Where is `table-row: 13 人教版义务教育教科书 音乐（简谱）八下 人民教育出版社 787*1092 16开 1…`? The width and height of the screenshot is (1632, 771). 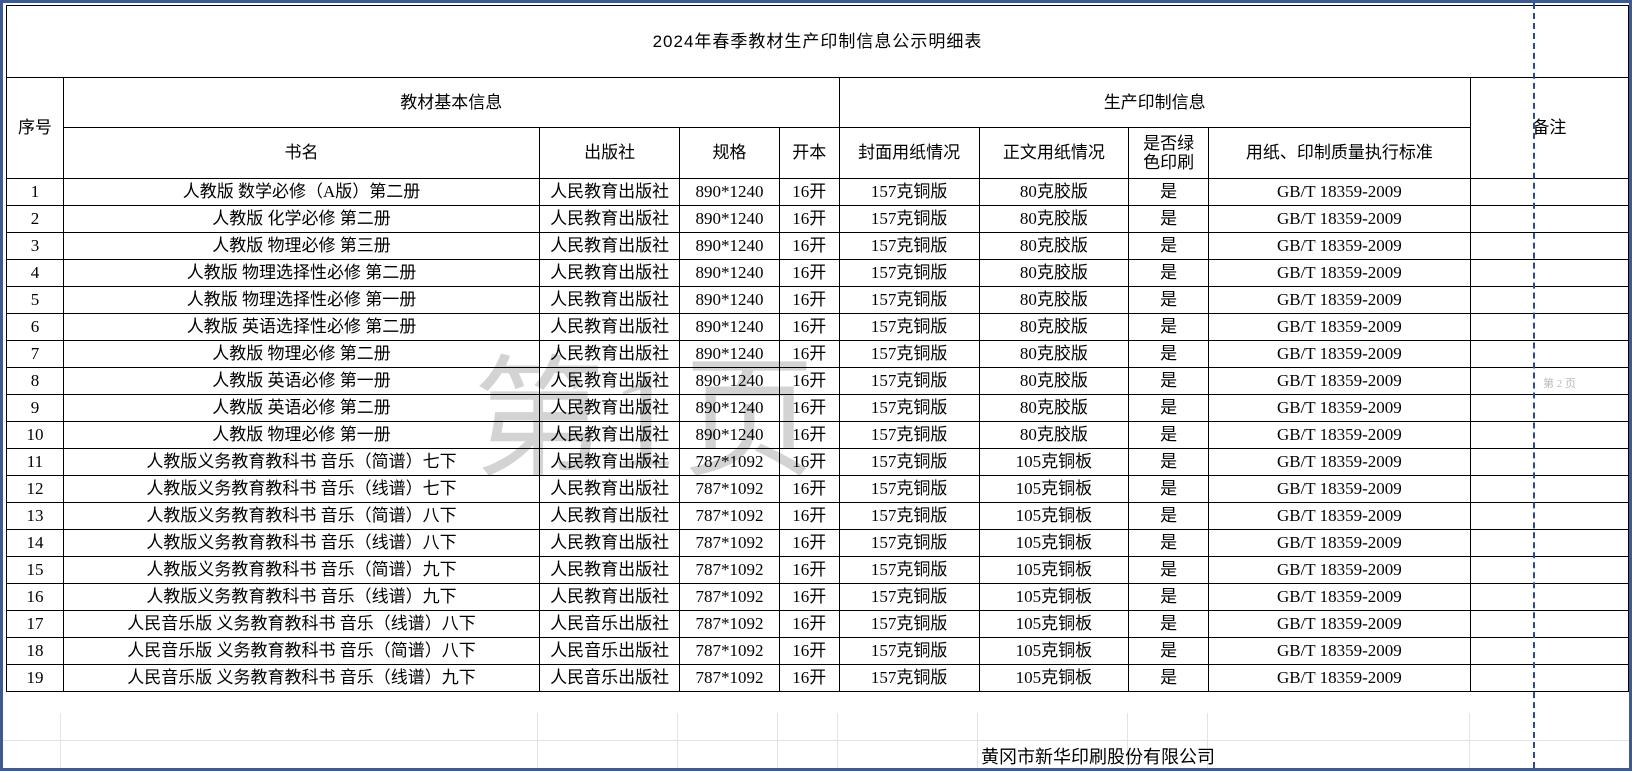
table-row: 13 人教版义务教育教科书 音乐（简谱）八下 人民教育出版社 787*1092 16开 1… is located at coordinates (817, 516).